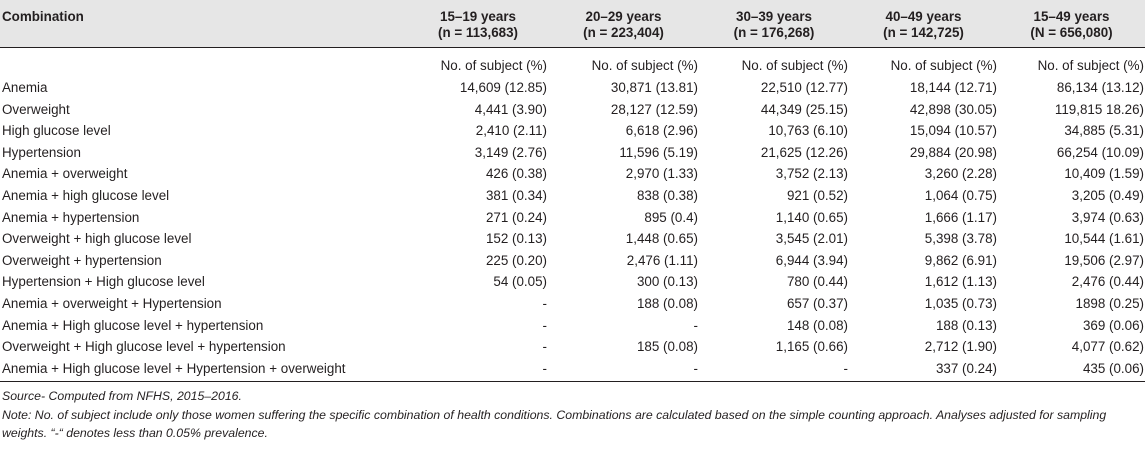 The width and height of the screenshot is (1145, 466). What do you see at coordinates (520, 282) in the screenshot?
I see `value-cell: 54 (0.05)` at bounding box center [520, 282].